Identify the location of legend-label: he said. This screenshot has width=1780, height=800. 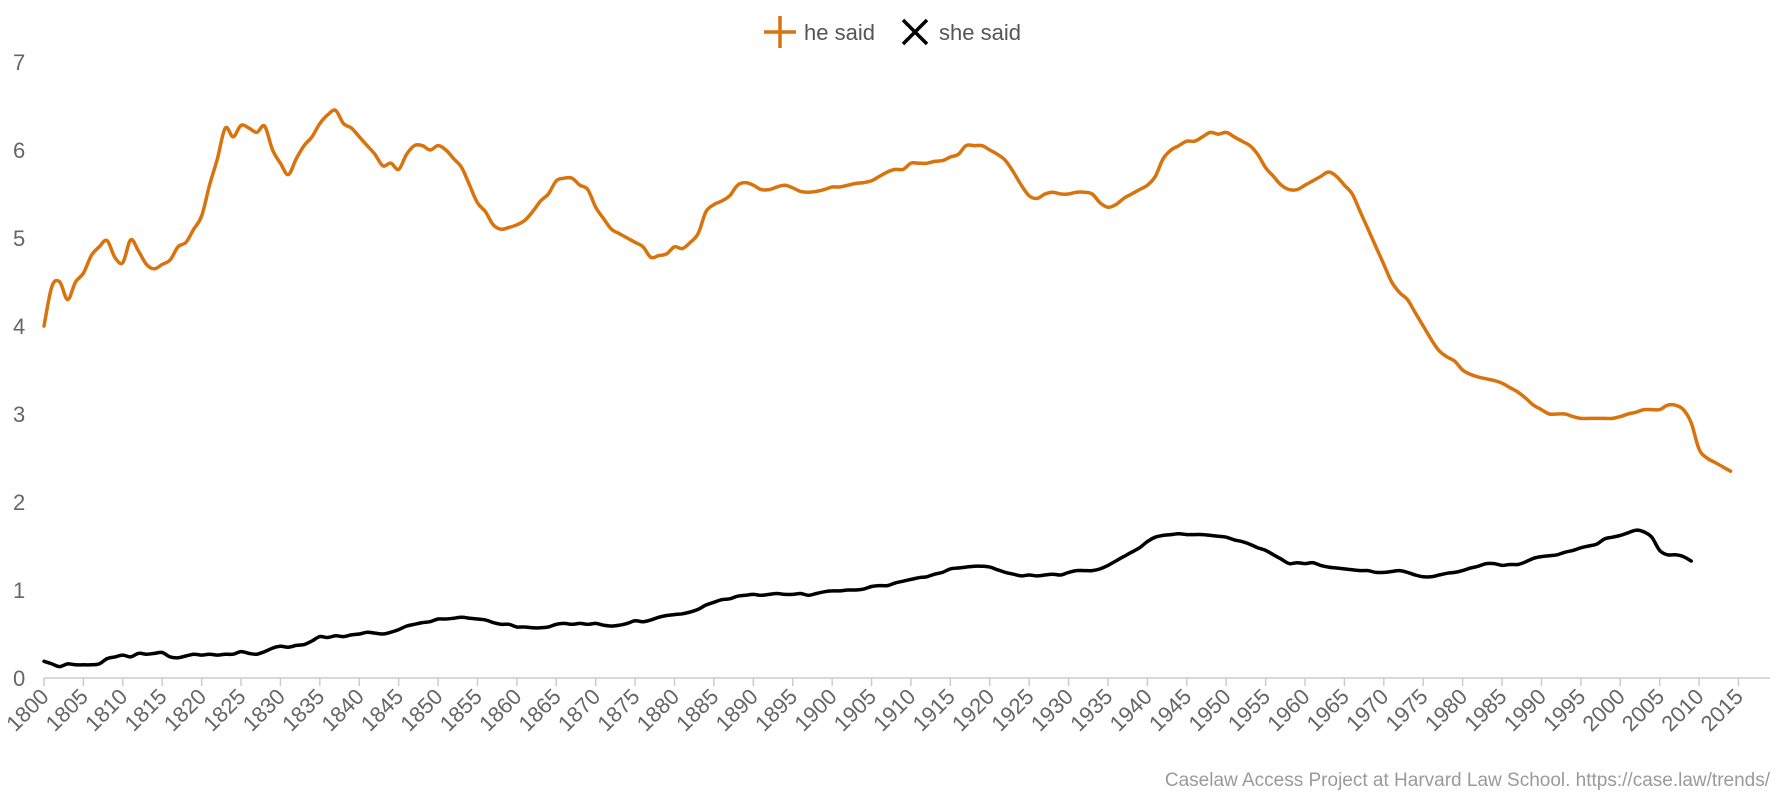
(839, 32).